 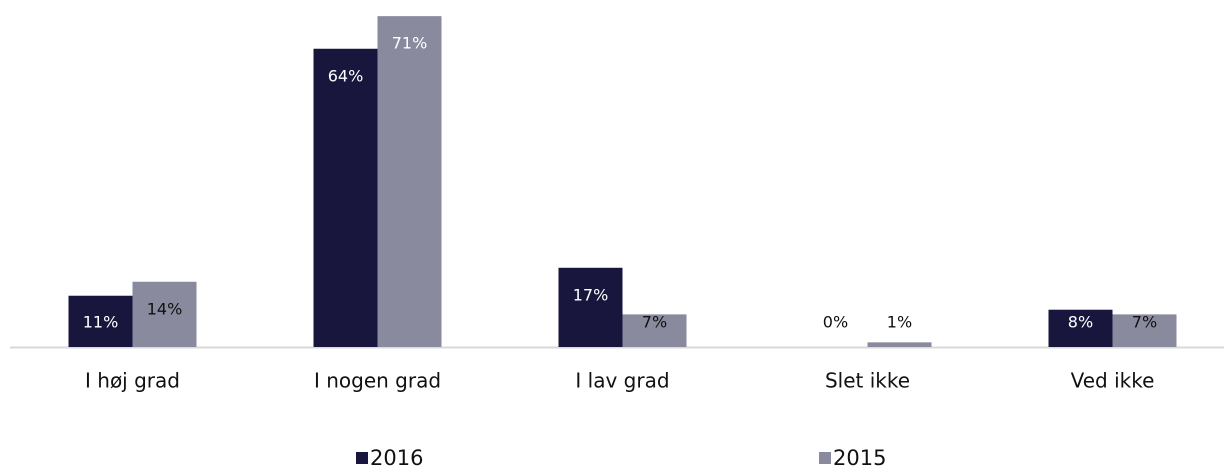 I want to click on data-label: 17%, so click(x=591, y=294).